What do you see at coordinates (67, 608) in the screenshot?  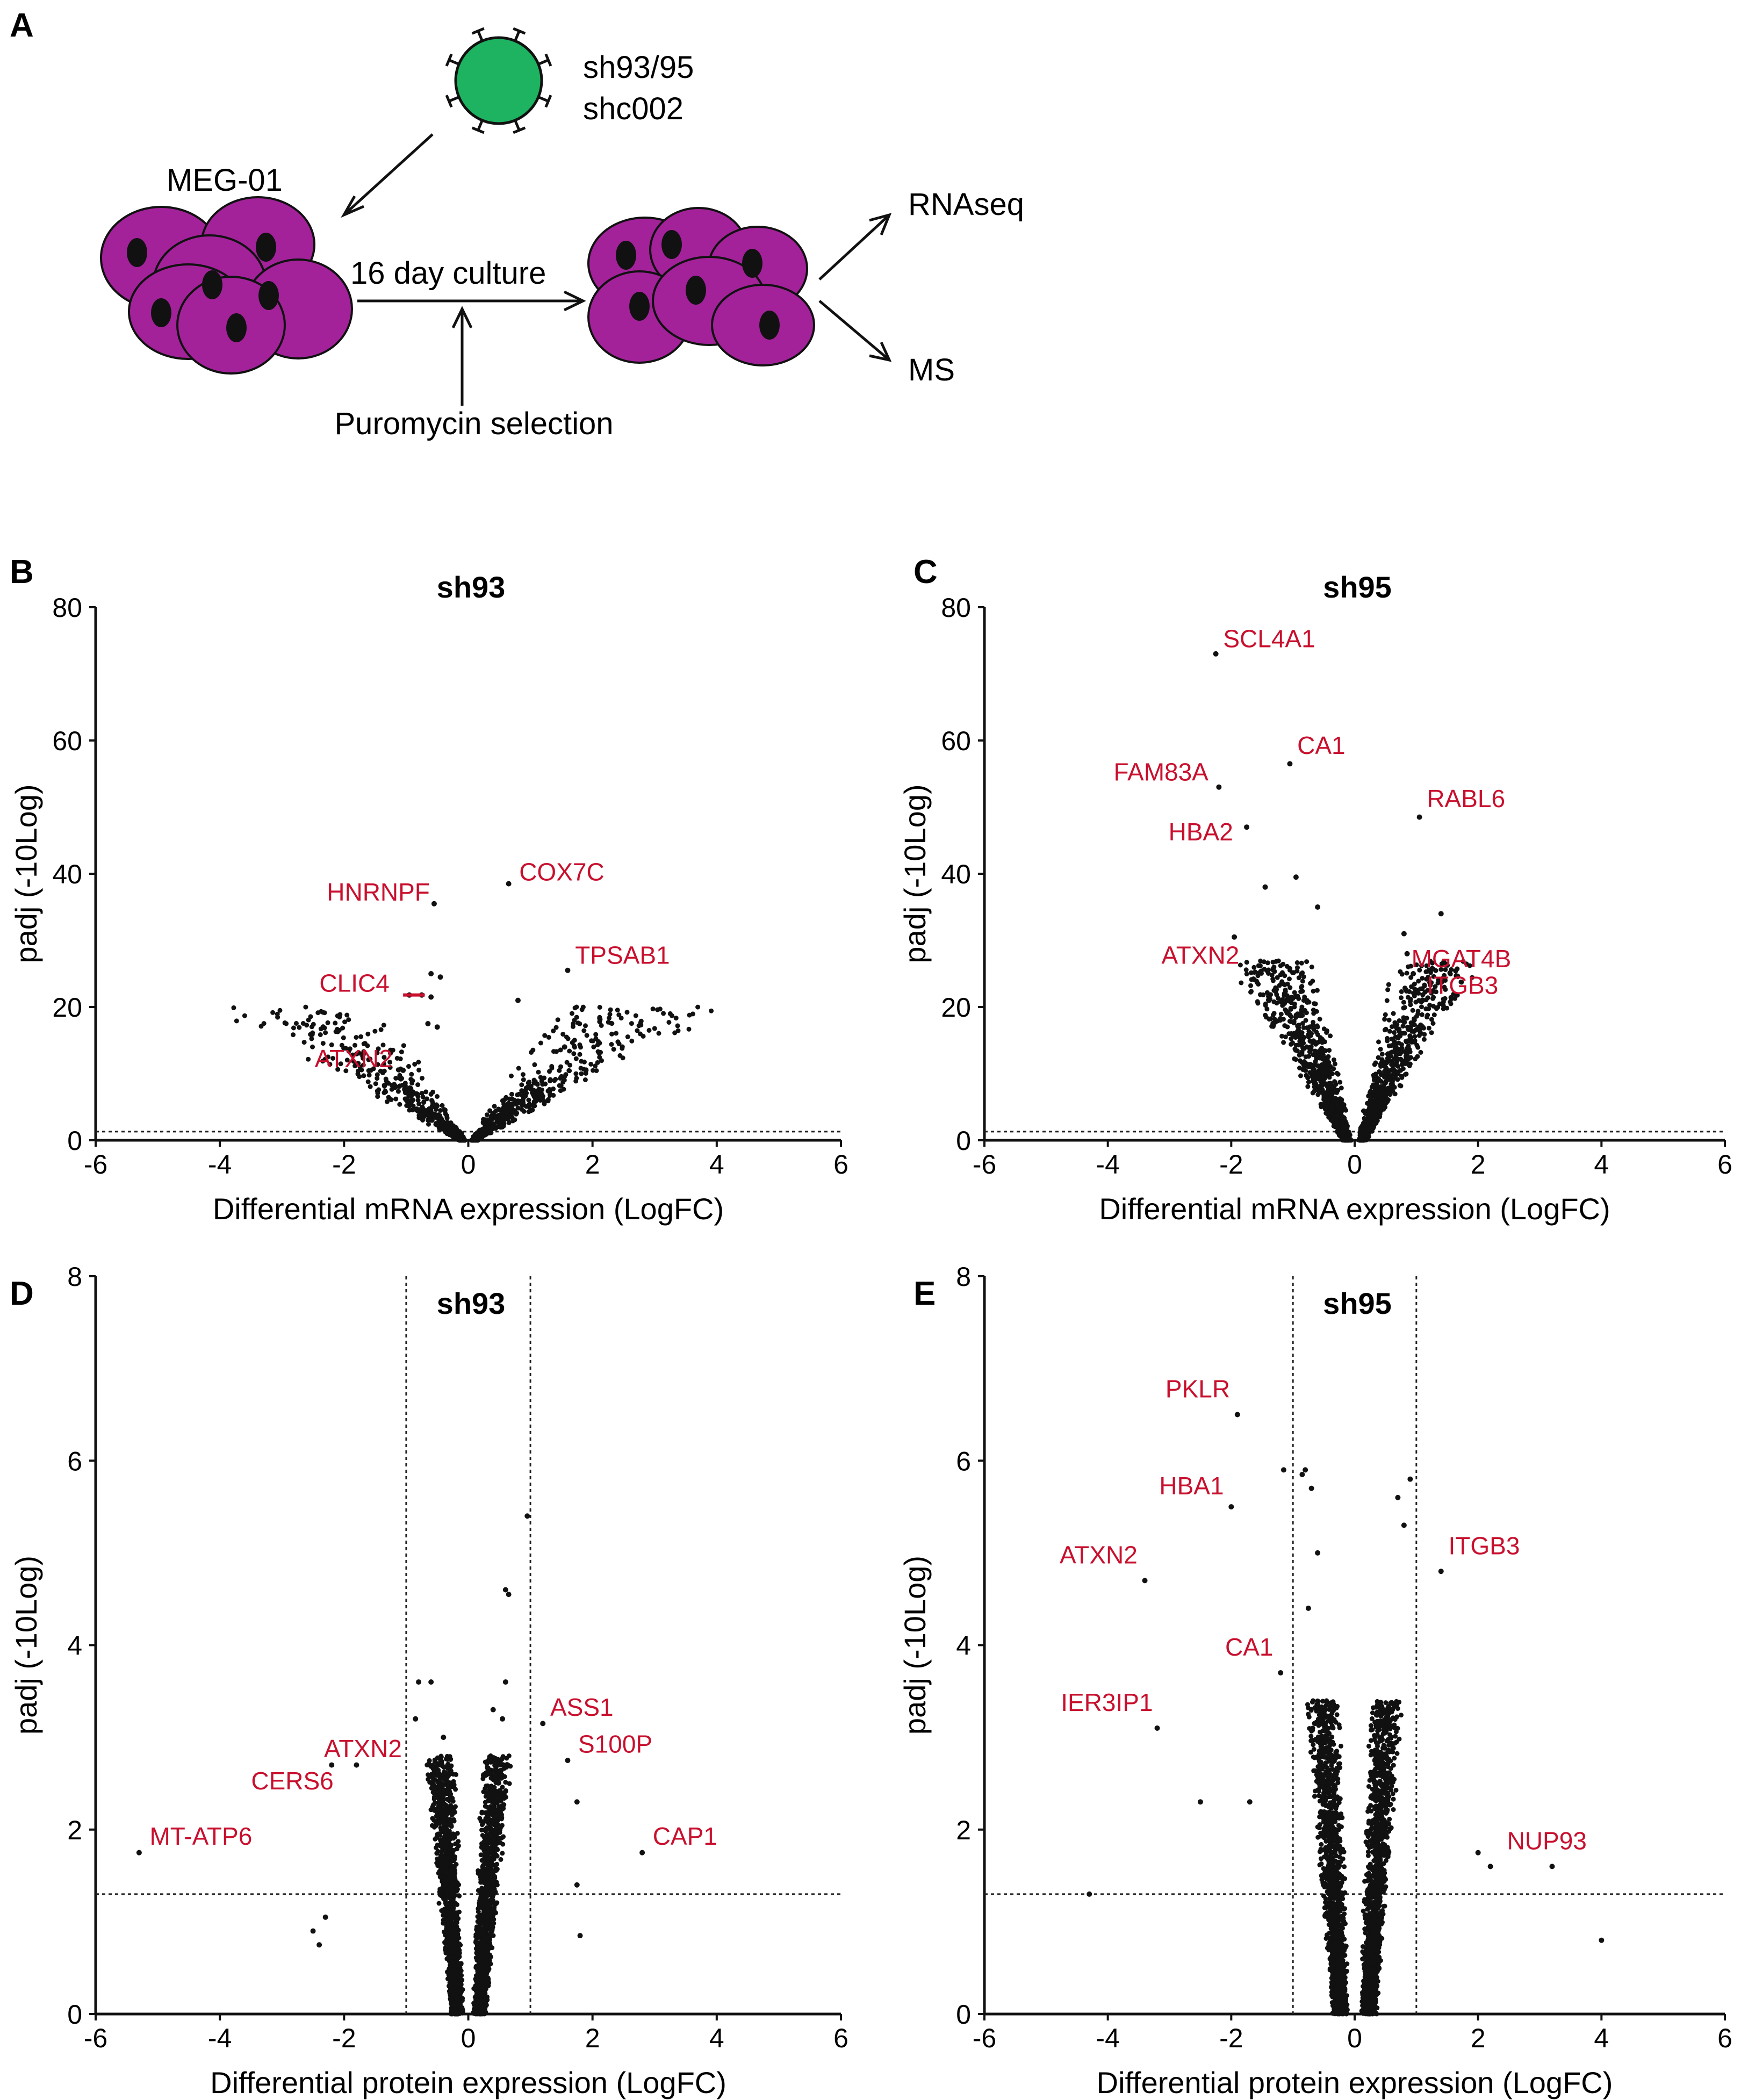 I see `y-tick-label: 80` at bounding box center [67, 608].